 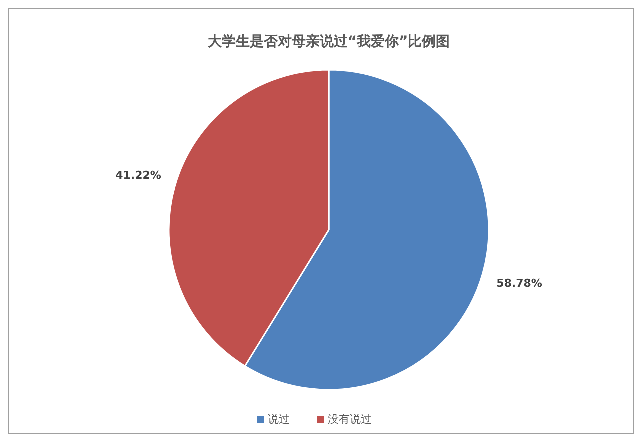 What do you see at coordinates (279, 419) in the screenshot?
I see `legend-label: 说过` at bounding box center [279, 419].